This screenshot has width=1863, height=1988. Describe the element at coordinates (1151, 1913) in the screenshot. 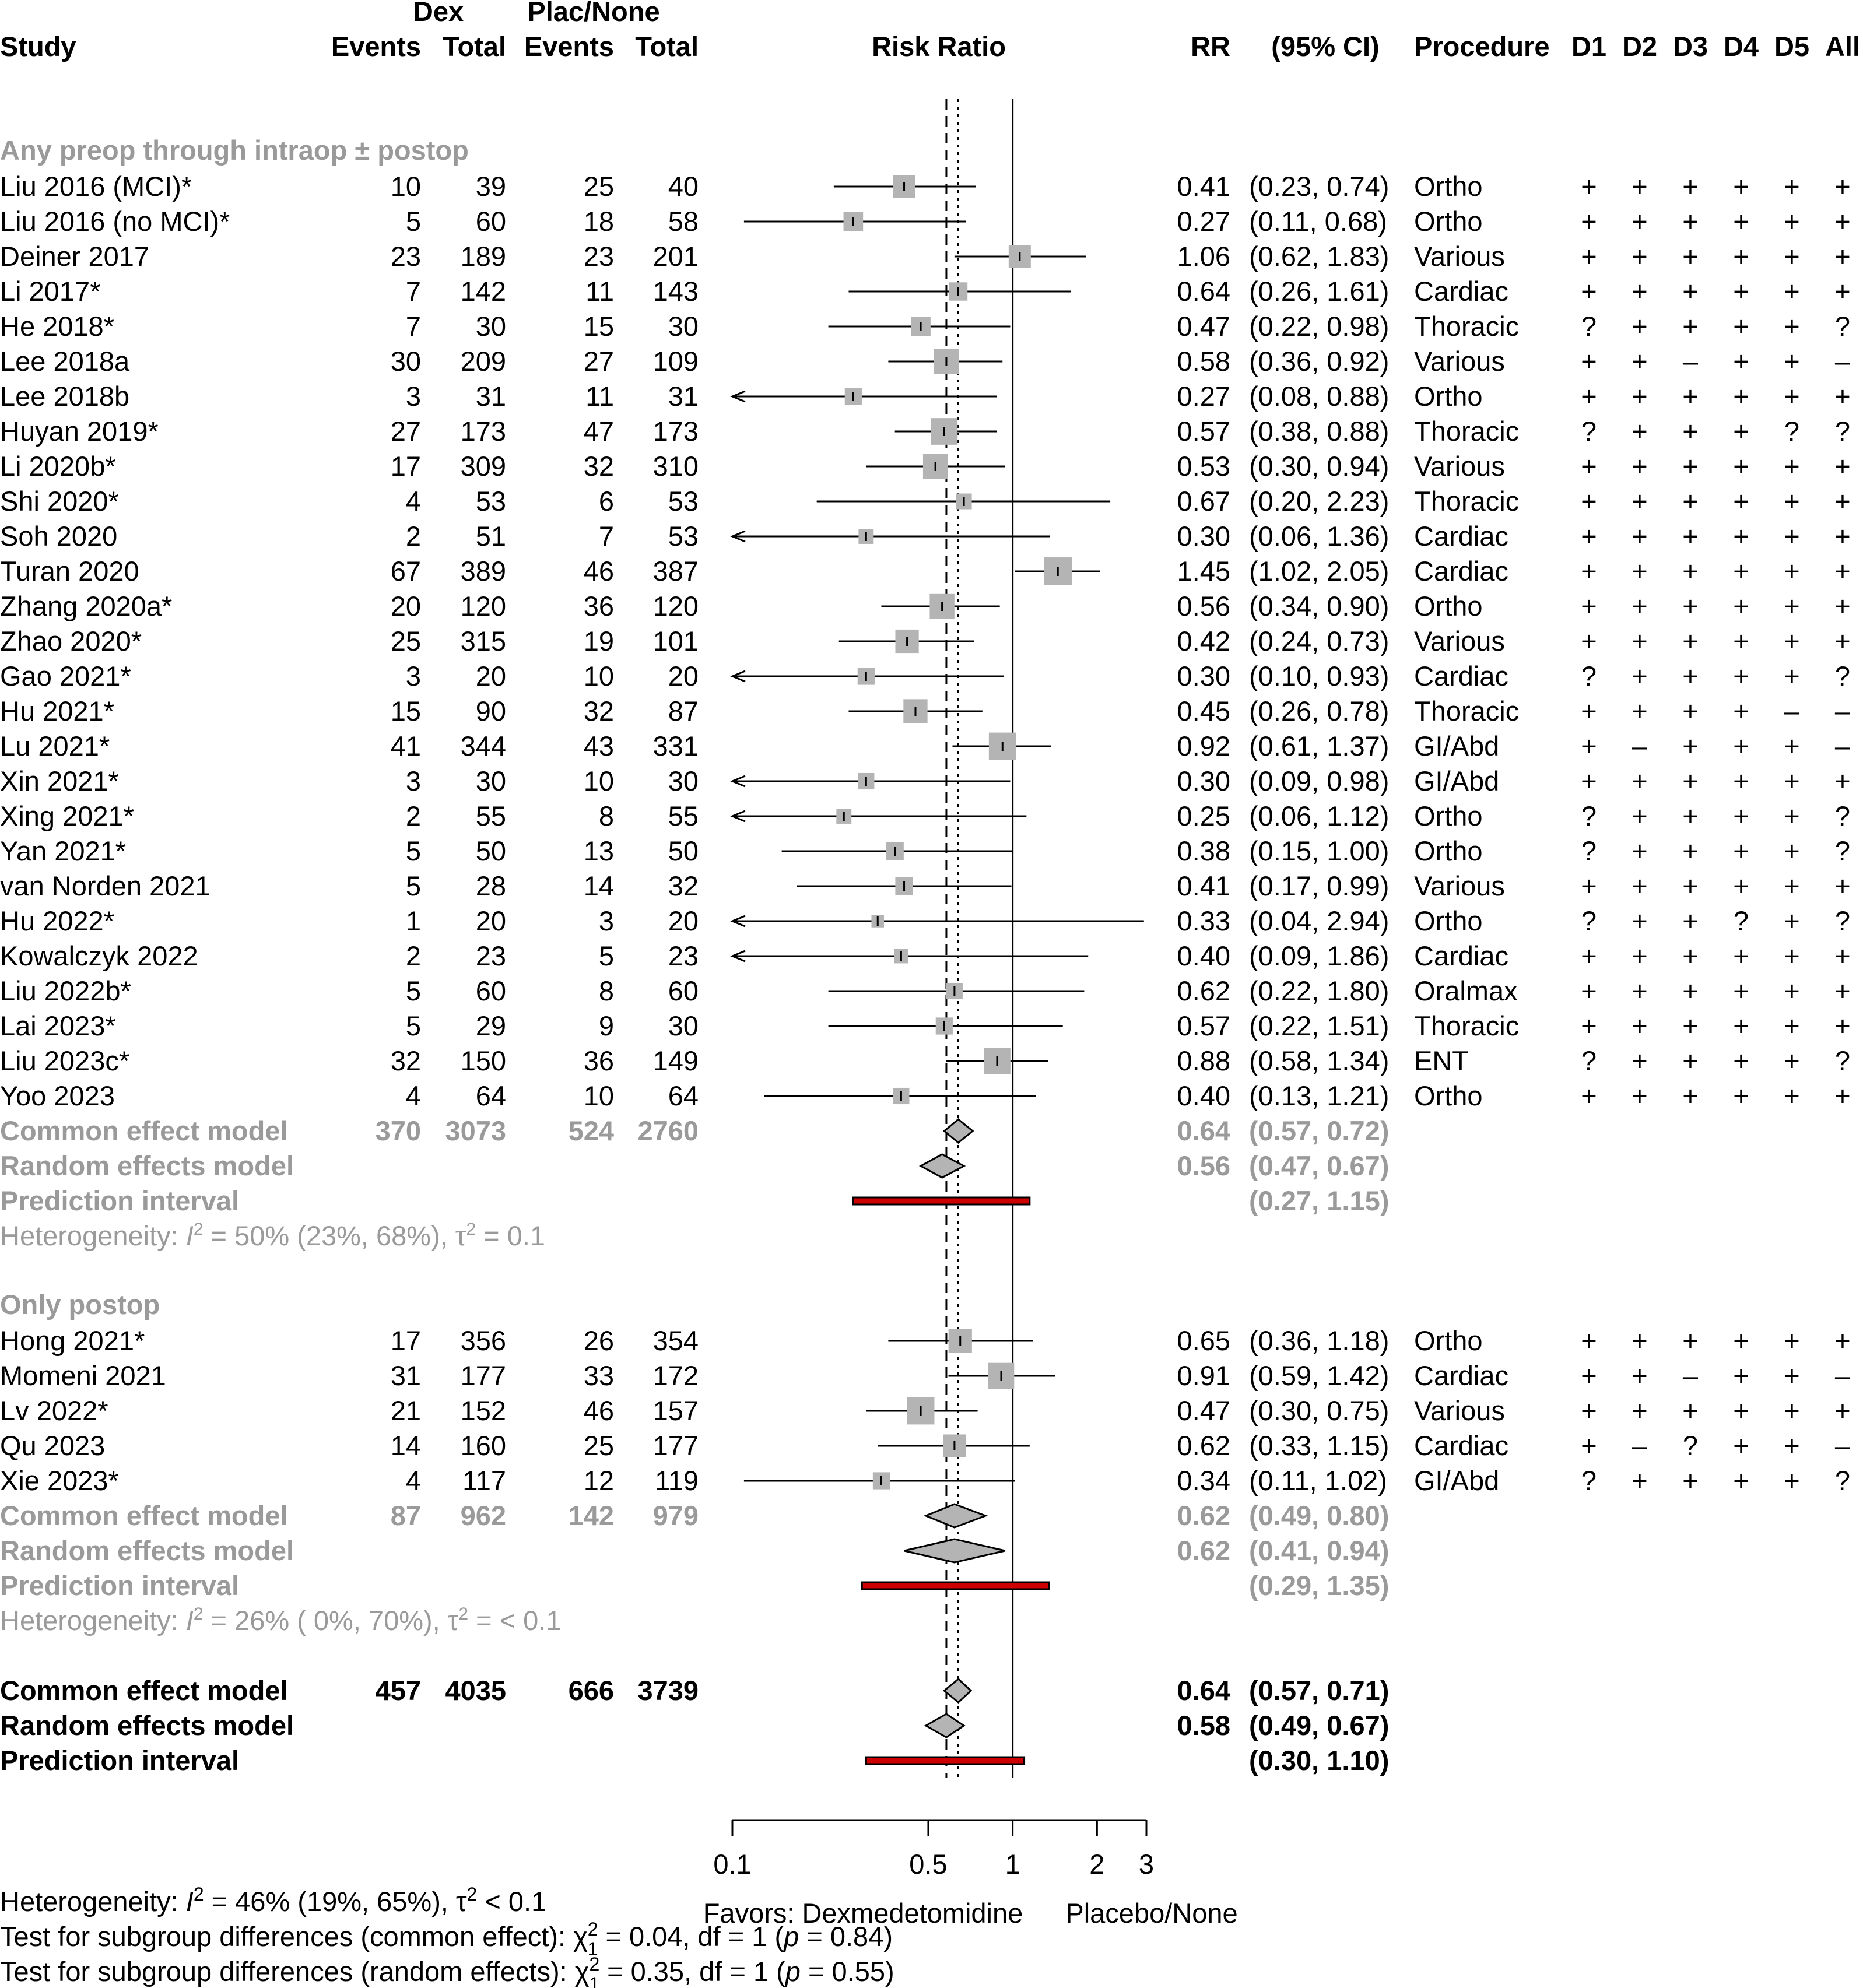

I see `favors-right-label: Placebo/None` at that location.